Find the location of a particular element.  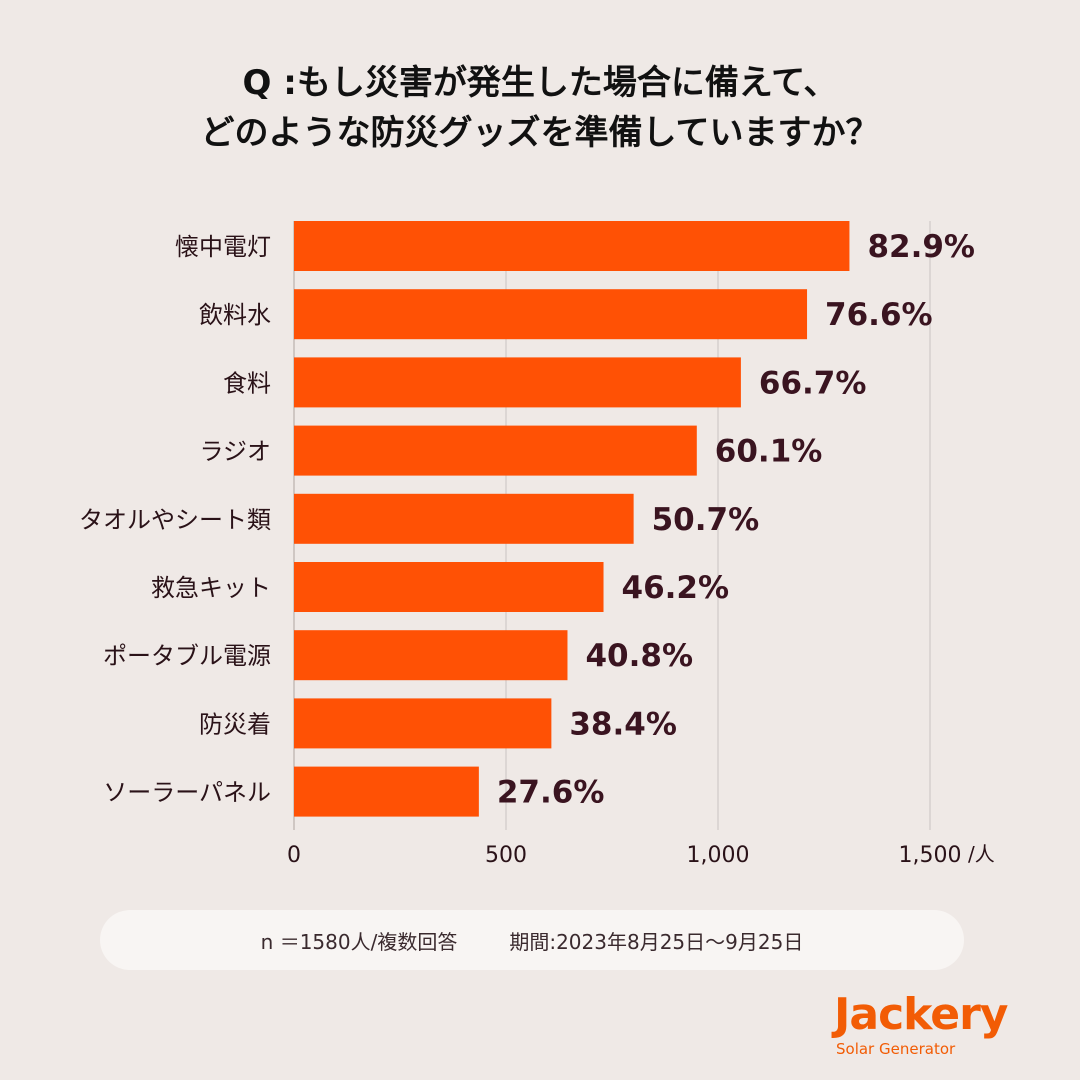

data-label: 40.8% is located at coordinates (639, 656).